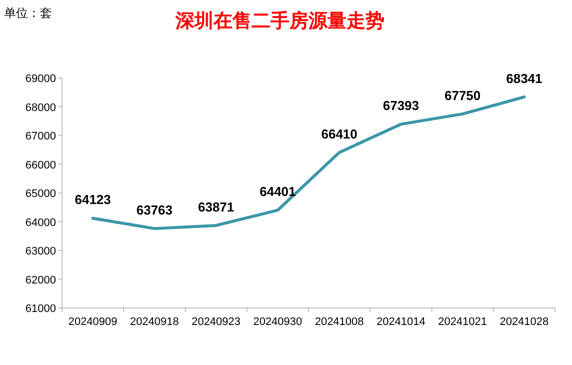  I want to click on y-tick-label: 63000, so click(40, 252).